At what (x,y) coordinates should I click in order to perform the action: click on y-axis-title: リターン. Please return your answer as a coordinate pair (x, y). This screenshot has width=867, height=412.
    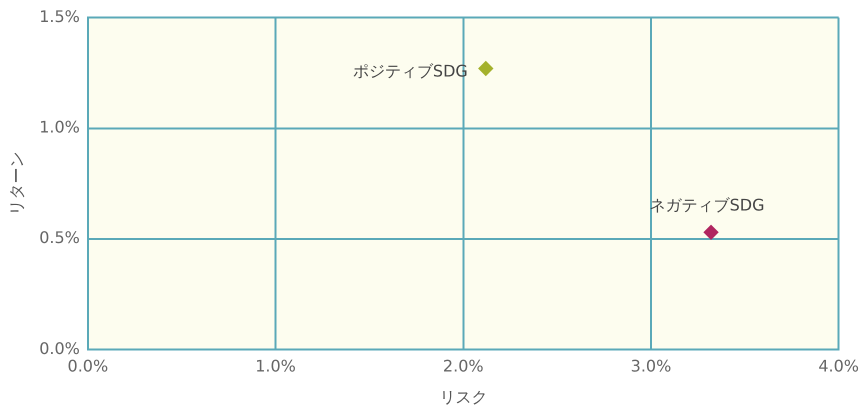
    Looking at the image, I should click on (16, 184).